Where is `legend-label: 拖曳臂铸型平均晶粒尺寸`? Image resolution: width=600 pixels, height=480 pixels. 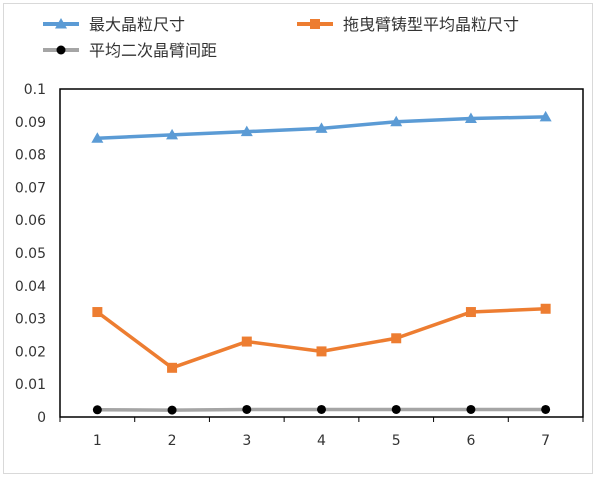 legend-label: 拖曳臂铸型平均晶粒尺寸 is located at coordinates (431, 24).